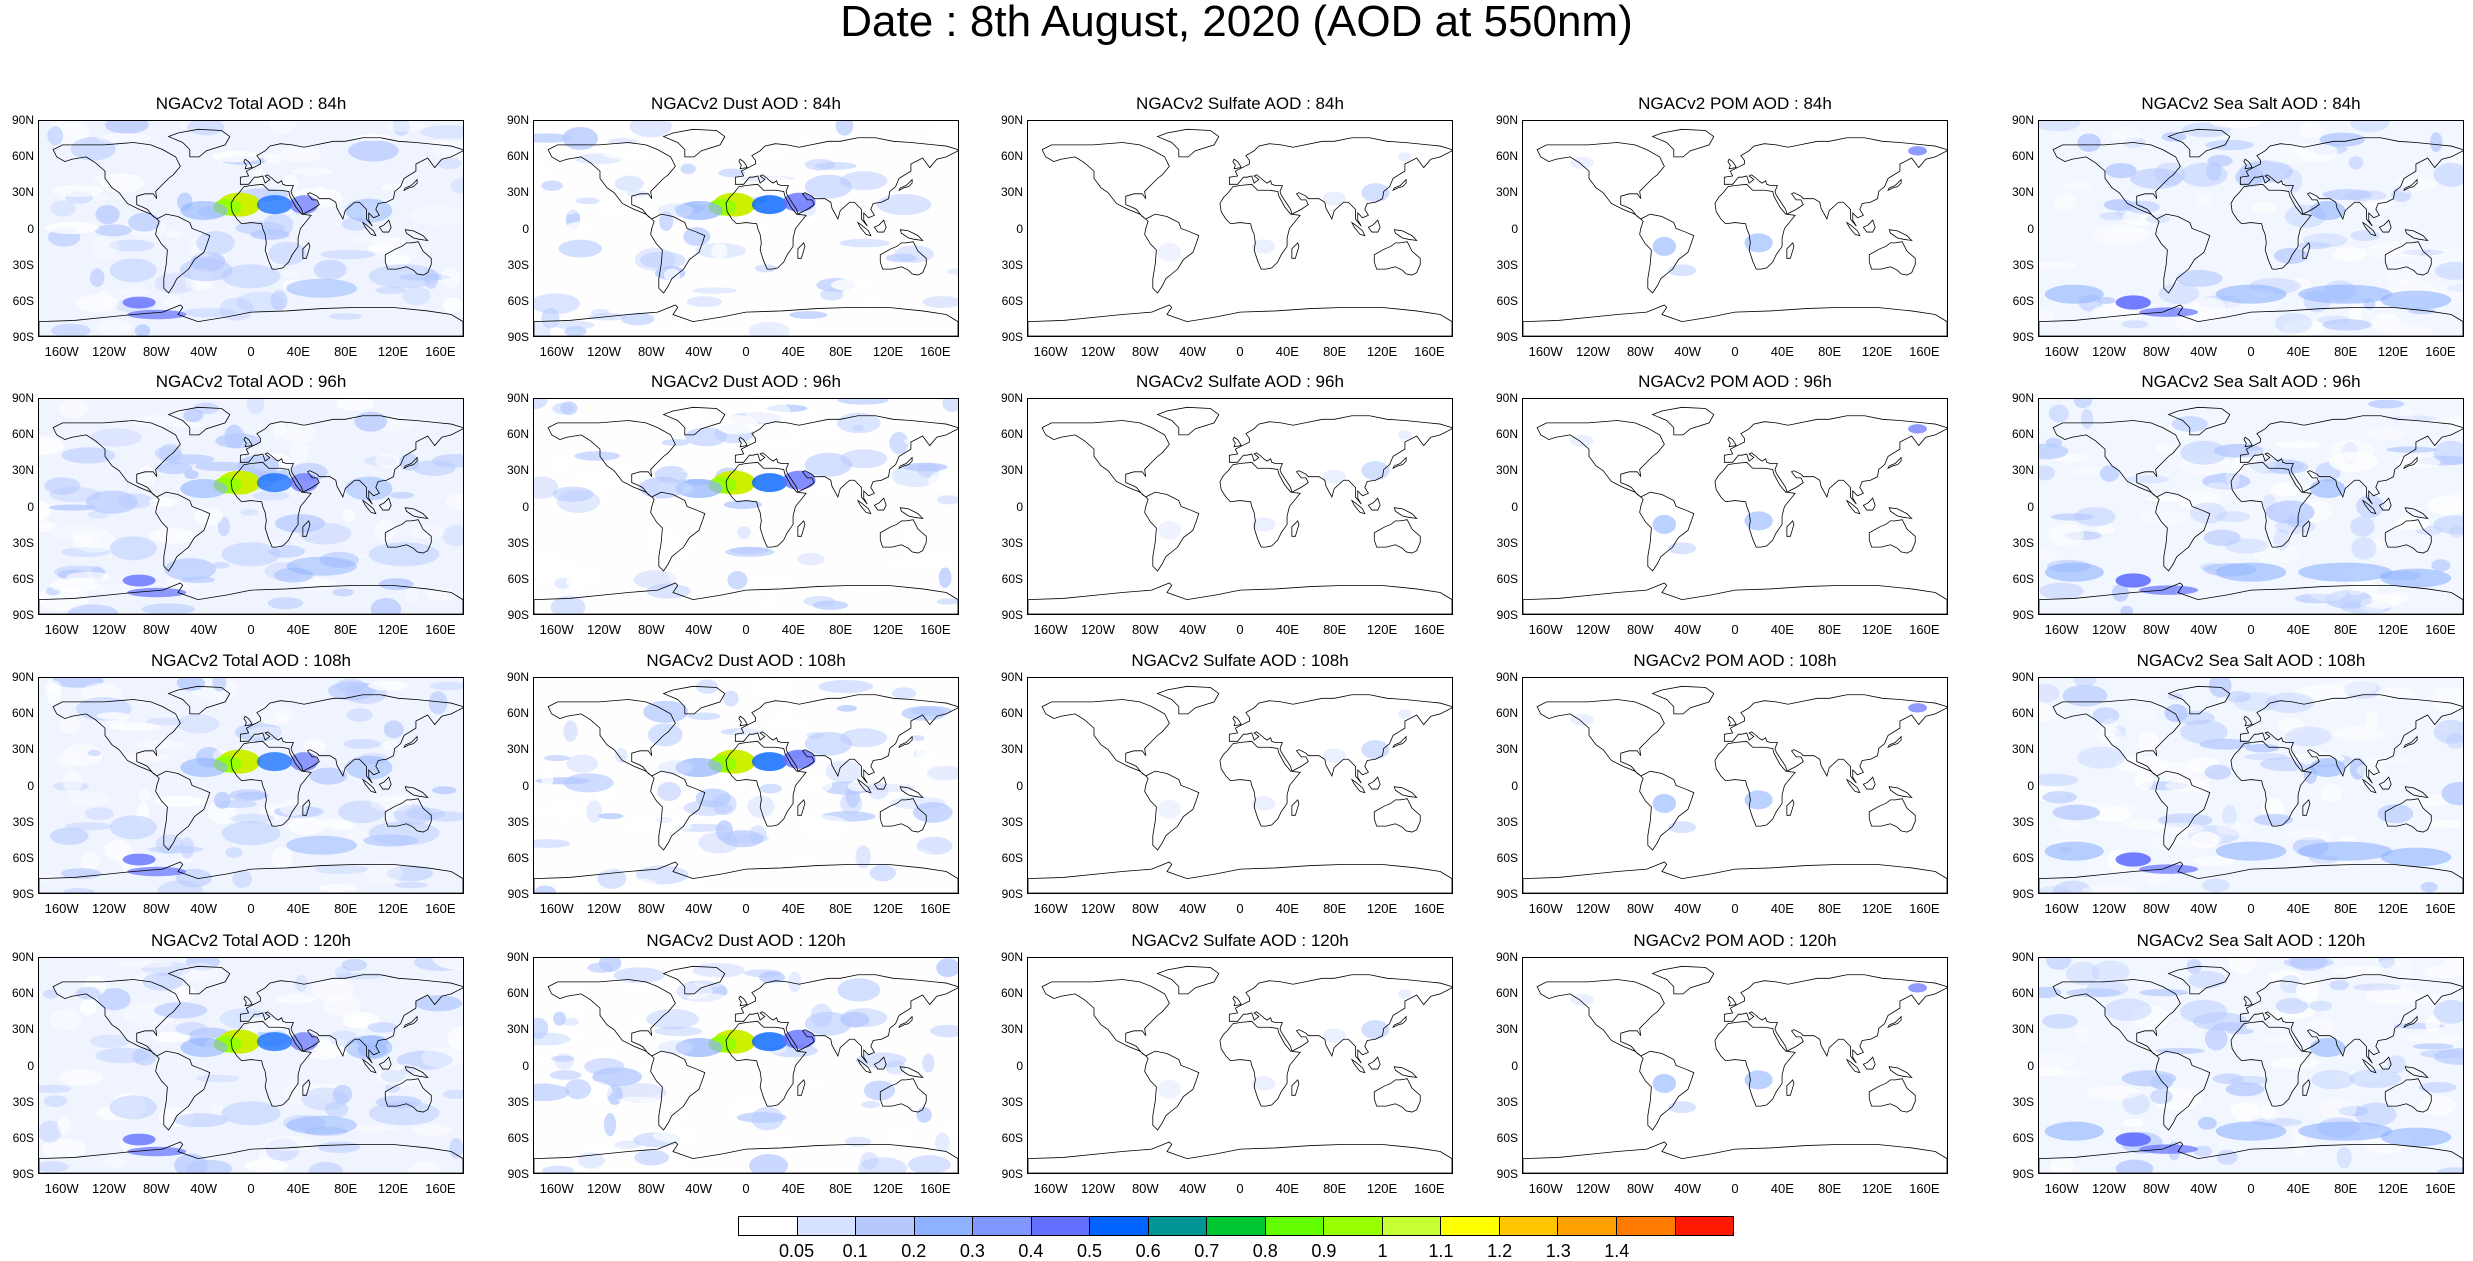 The width and height of the screenshot is (2473, 1261). What do you see at coordinates (251, 506) in the screenshot?
I see `map-panel-total` at bounding box center [251, 506].